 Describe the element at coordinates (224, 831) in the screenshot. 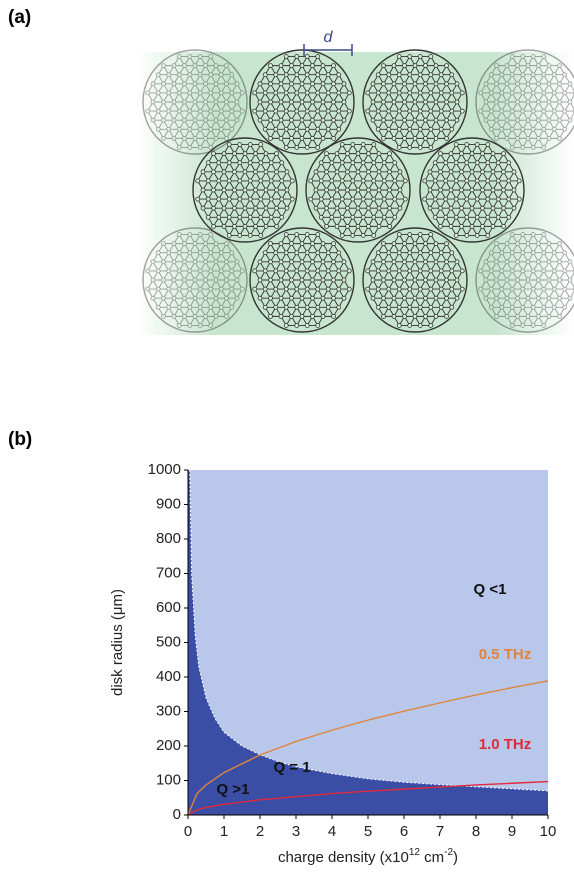

I see `x-tick-label: 1` at that location.